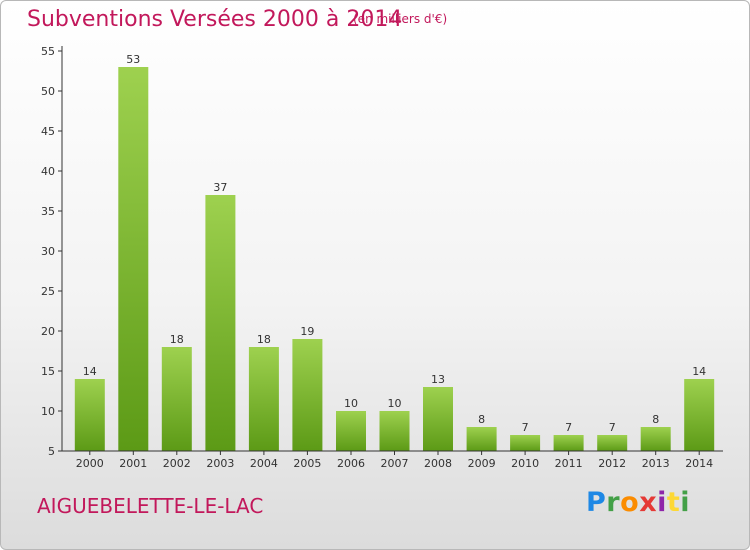  I want to click on x-tick-label: 2000, so click(90, 463).